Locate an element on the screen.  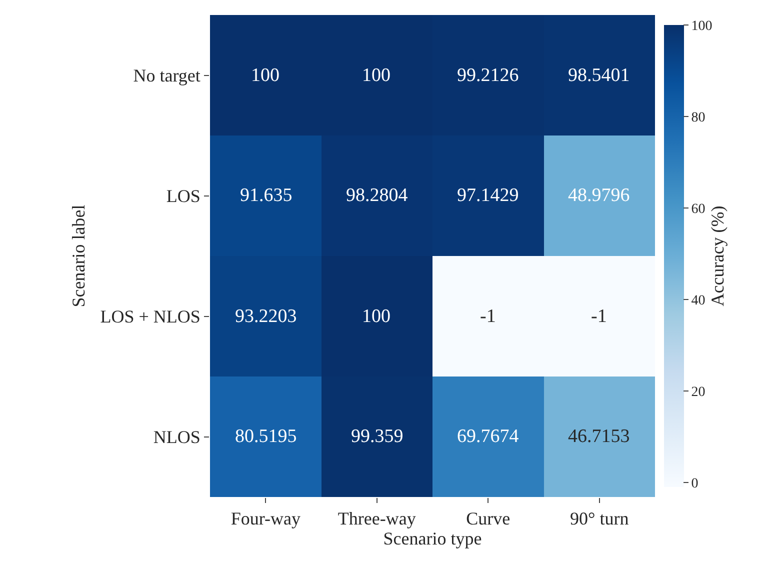
data-label: 80.5195 is located at coordinates (266, 436).